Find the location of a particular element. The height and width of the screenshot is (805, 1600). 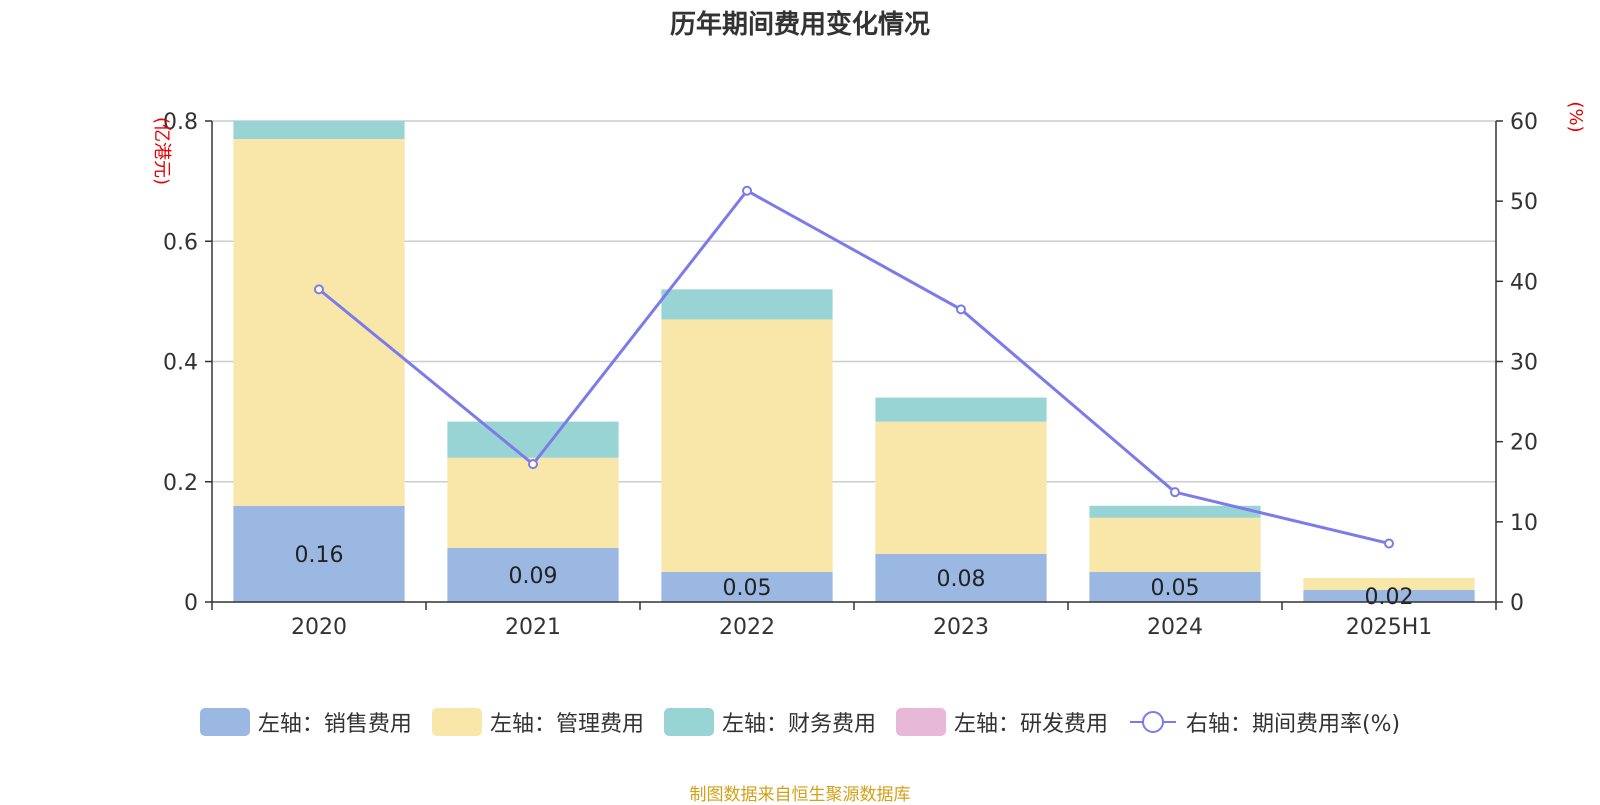

right-tick-label: 10 is located at coordinates (1524, 523).